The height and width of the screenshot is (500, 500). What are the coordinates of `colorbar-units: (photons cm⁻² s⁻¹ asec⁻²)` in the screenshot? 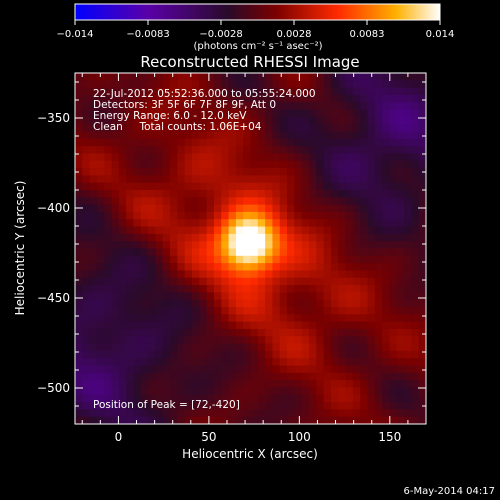 It's located at (257, 46).